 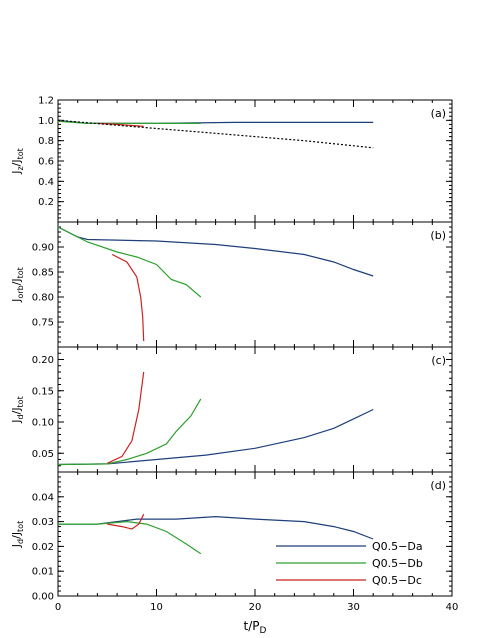 I want to click on series-a-q0-5-db, so click(x=129, y=122).